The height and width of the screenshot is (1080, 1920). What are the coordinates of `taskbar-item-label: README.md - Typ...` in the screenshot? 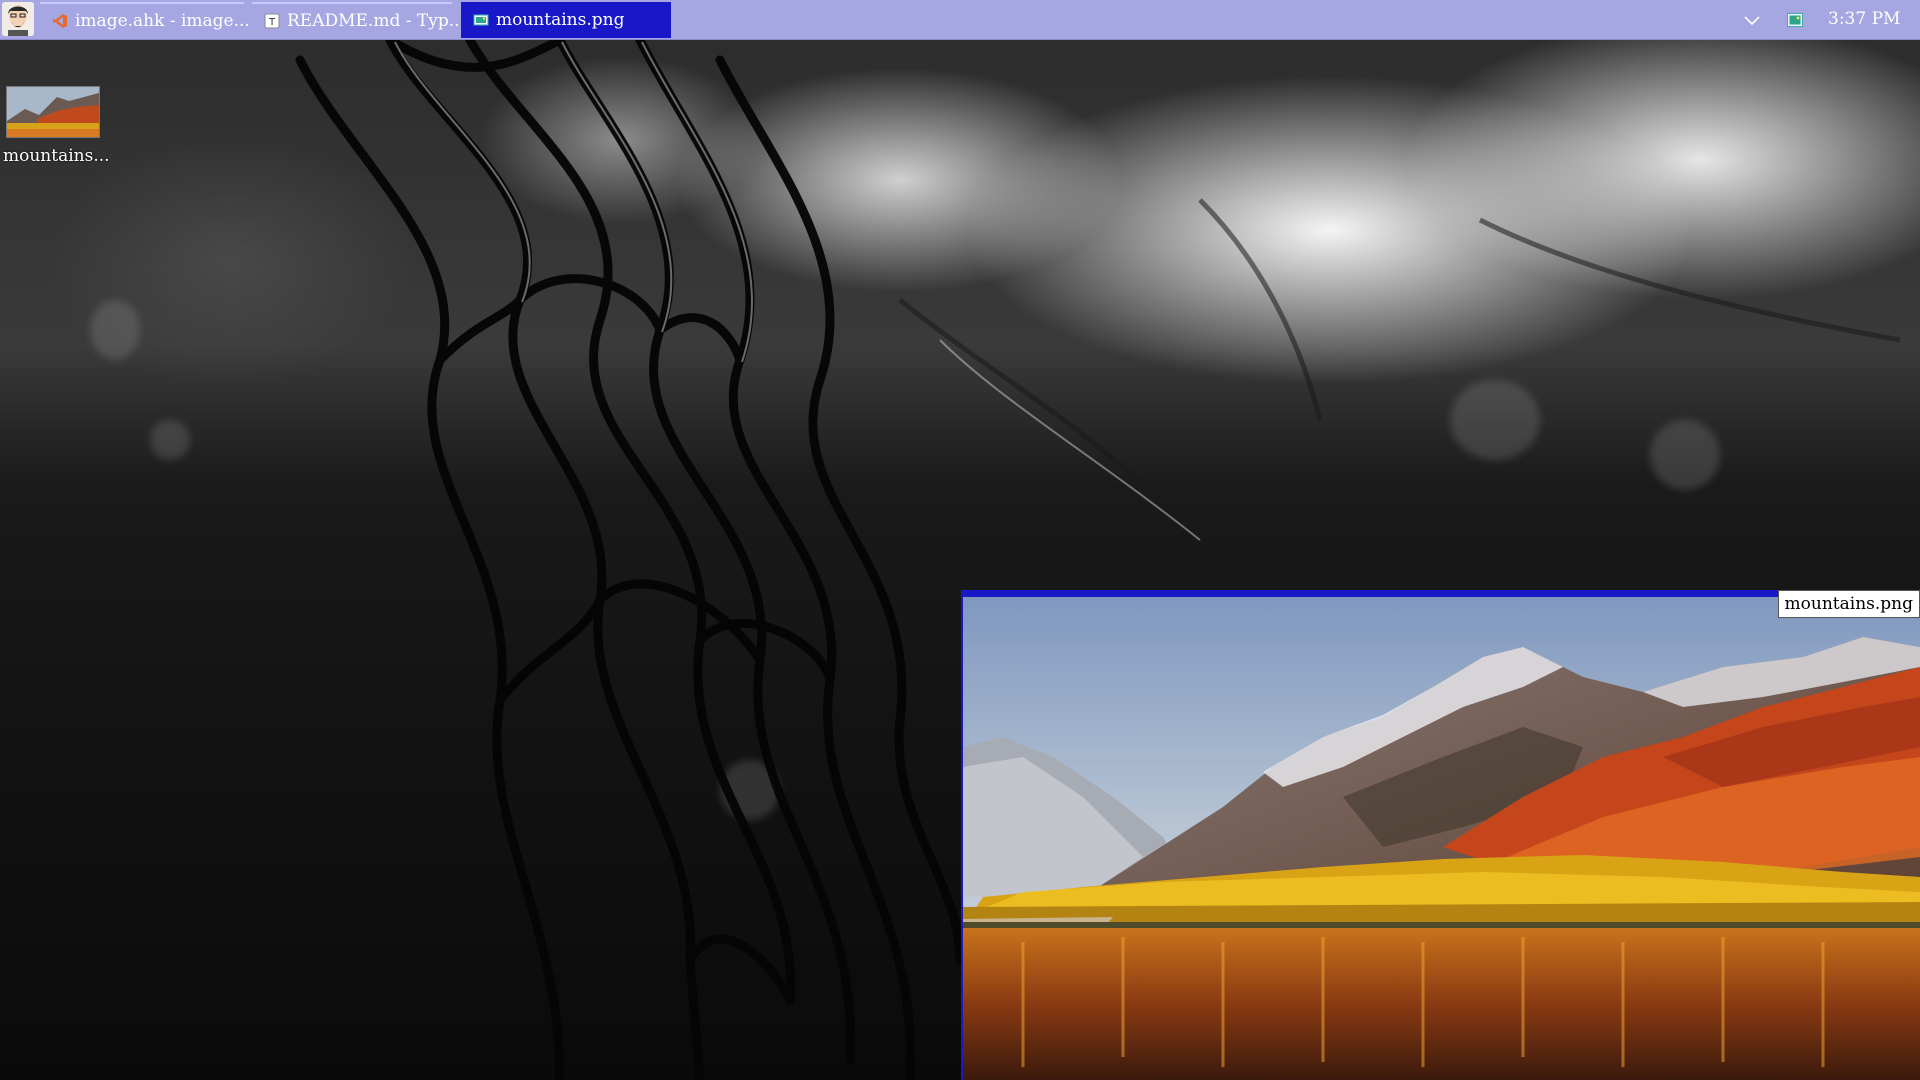 It's located at (376, 21).